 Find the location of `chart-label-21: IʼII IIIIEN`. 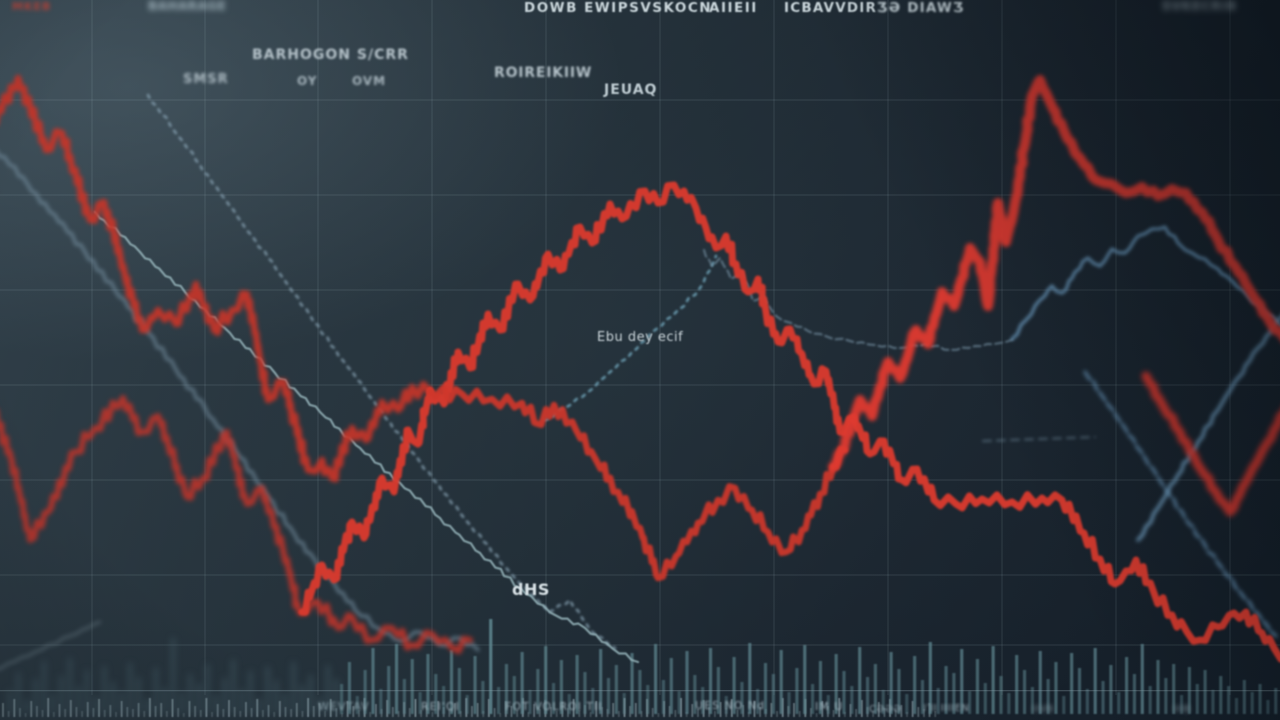

chart-label-21: IʼII IIIIEN is located at coordinates (946, 708).